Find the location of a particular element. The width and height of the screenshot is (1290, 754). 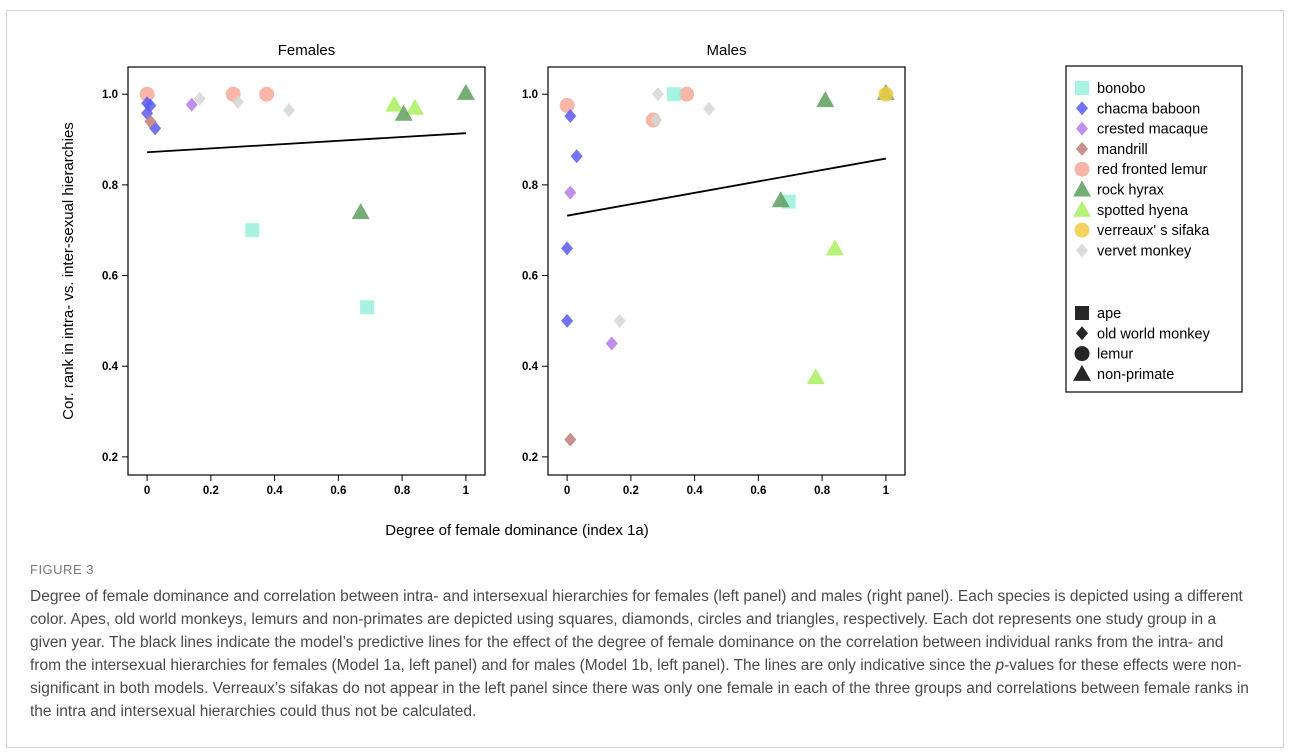

x-tick-label-males: 0.2 is located at coordinates (631, 491).